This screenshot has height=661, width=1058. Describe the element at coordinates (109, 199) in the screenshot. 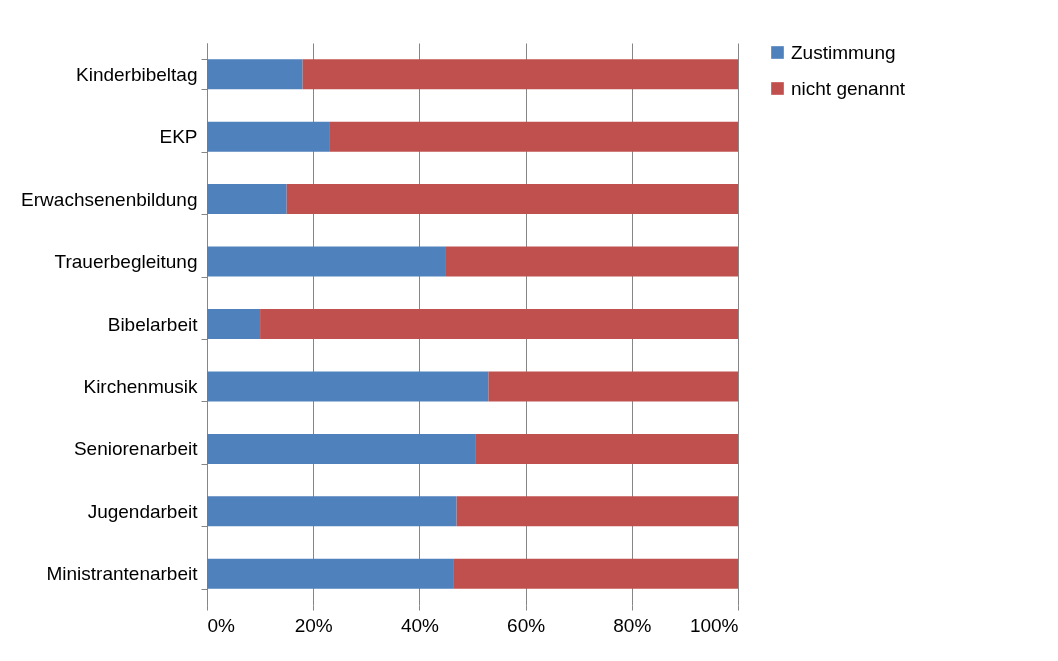

I see `y-tick-label: Erwachsenenbildung` at that location.